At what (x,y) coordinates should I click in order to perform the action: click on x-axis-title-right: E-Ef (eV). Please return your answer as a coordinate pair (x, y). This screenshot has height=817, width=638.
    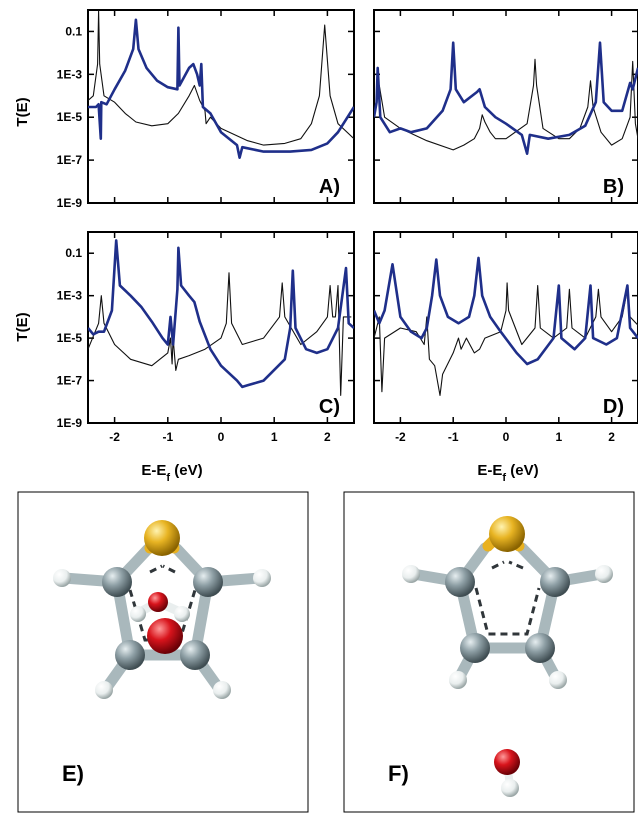
    Looking at the image, I should click on (507, 473).